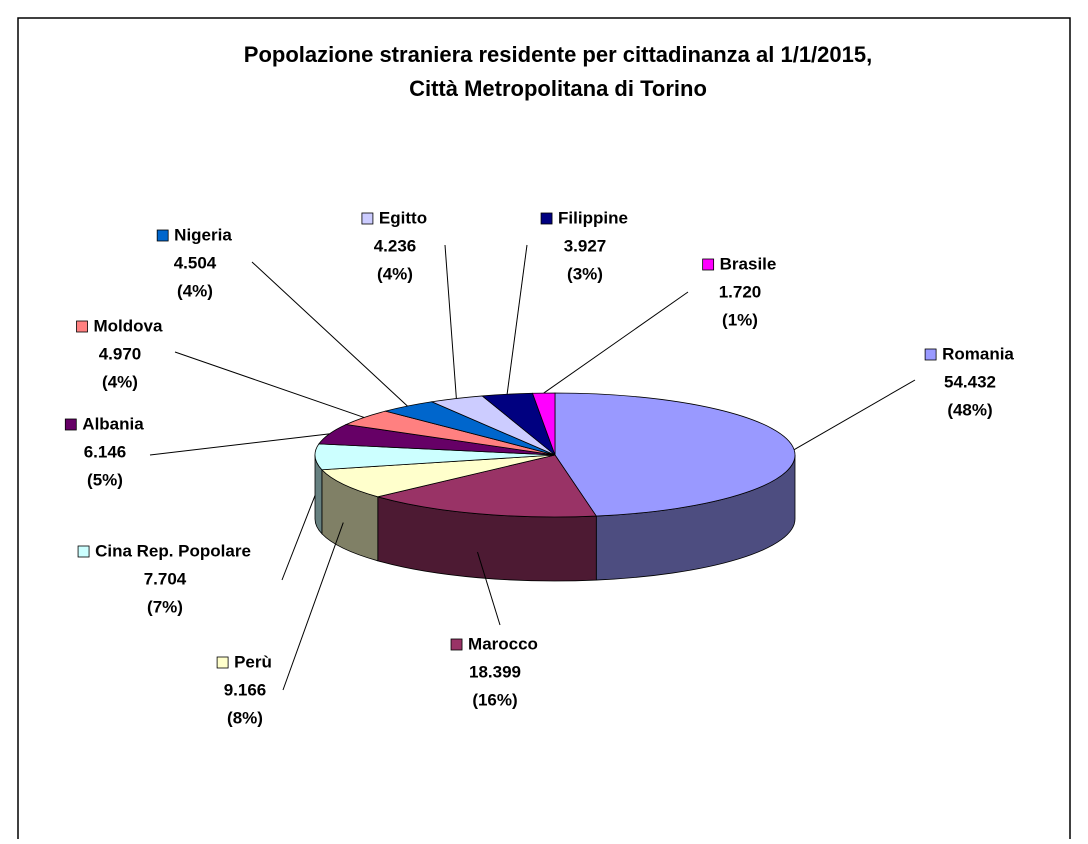  I want to click on percent-label: (16%), so click(494, 699).